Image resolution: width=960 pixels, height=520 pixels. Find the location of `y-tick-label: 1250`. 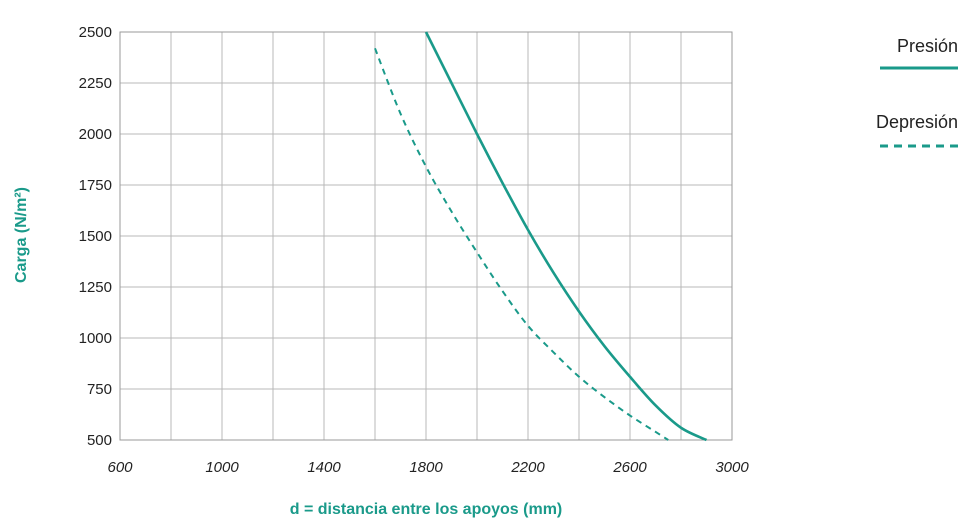

y-tick-label: 1250 is located at coordinates (95, 287).